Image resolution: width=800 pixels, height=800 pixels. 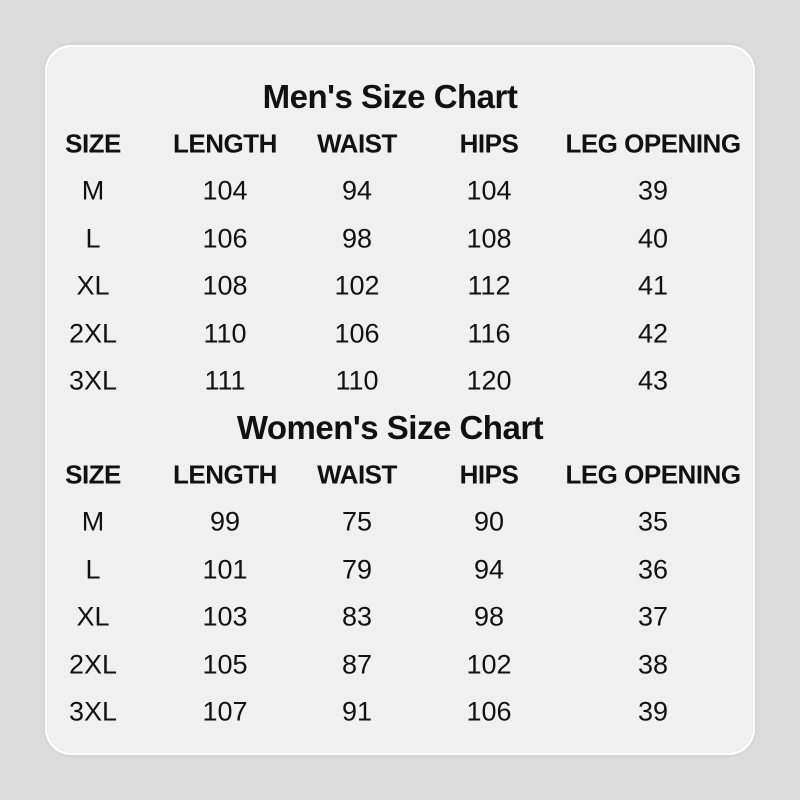 What do you see at coordinates (489, 285) in the screenshot?
I see `table-cell: 112` at bounding box center [489, 285].